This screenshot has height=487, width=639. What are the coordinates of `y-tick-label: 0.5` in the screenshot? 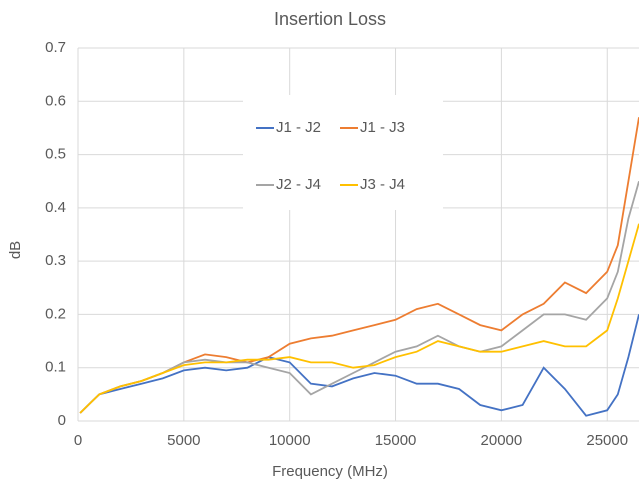 It's located at (55, 154).